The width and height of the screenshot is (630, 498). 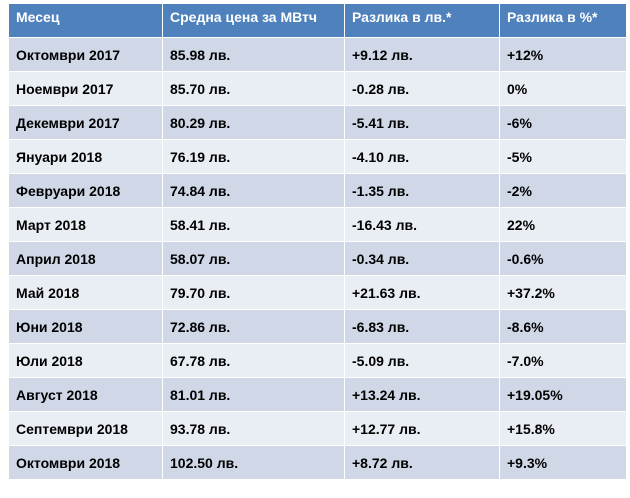 What do you see at coordinates (253, 462) in the screenshot?
I see `average-price-cell: 102.50 лв.` at bounding box center [253, 462].